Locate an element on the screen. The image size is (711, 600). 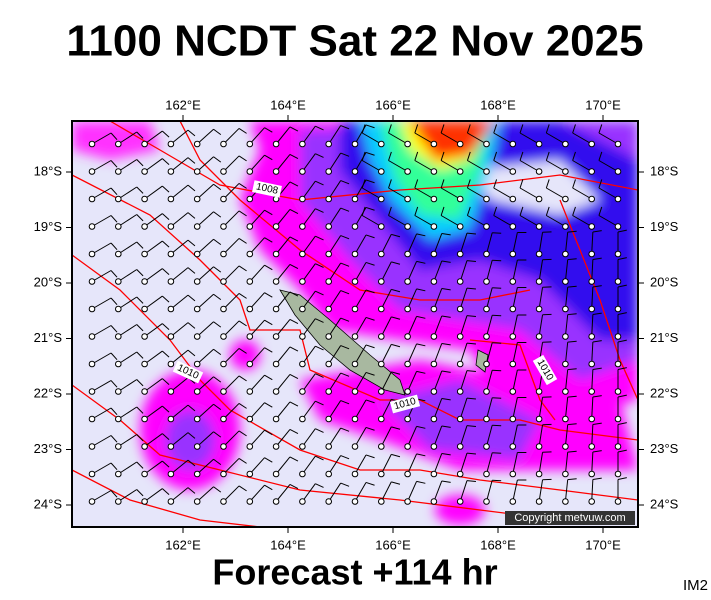
isobar-label: 1008 is located at coordinates (267, 189).